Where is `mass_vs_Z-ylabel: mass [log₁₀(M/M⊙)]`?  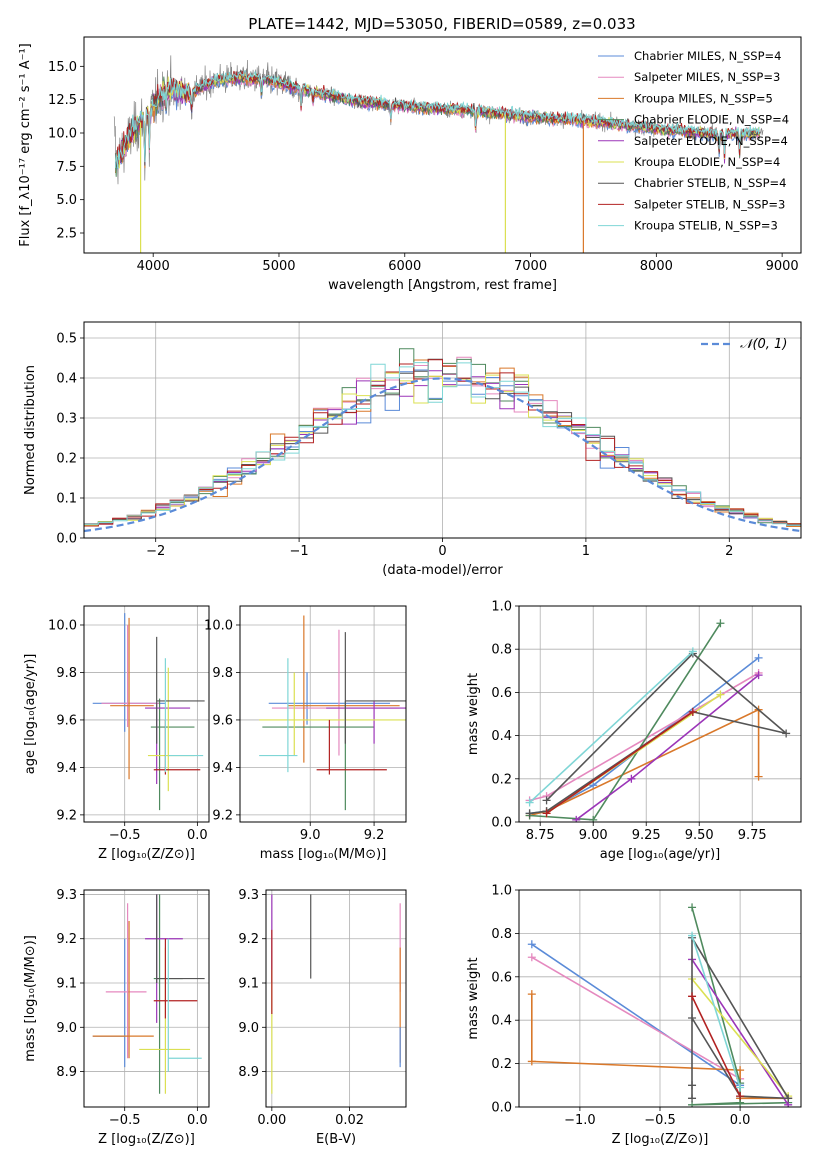
mass_vs_Z-ylabel: mass [log₁₀(M/M⊙)] is located at coordinates (30, 998).